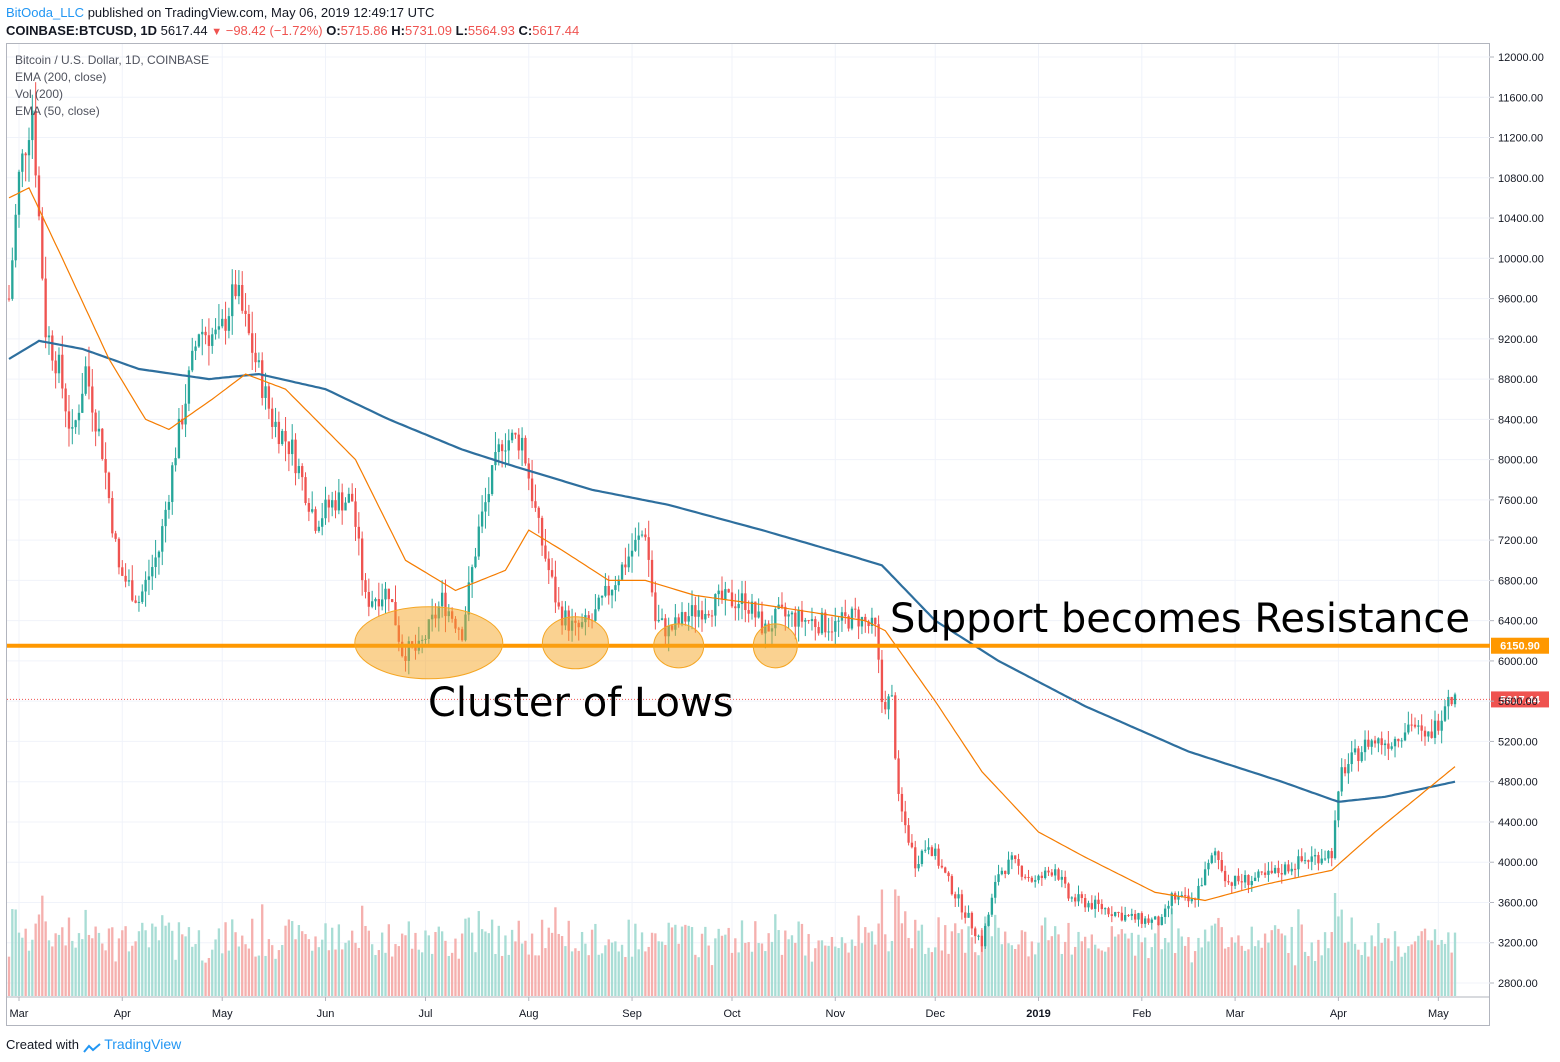 This screenshot has height=1062, width=1560. I want to click on volume-bars, so click(732, 942).